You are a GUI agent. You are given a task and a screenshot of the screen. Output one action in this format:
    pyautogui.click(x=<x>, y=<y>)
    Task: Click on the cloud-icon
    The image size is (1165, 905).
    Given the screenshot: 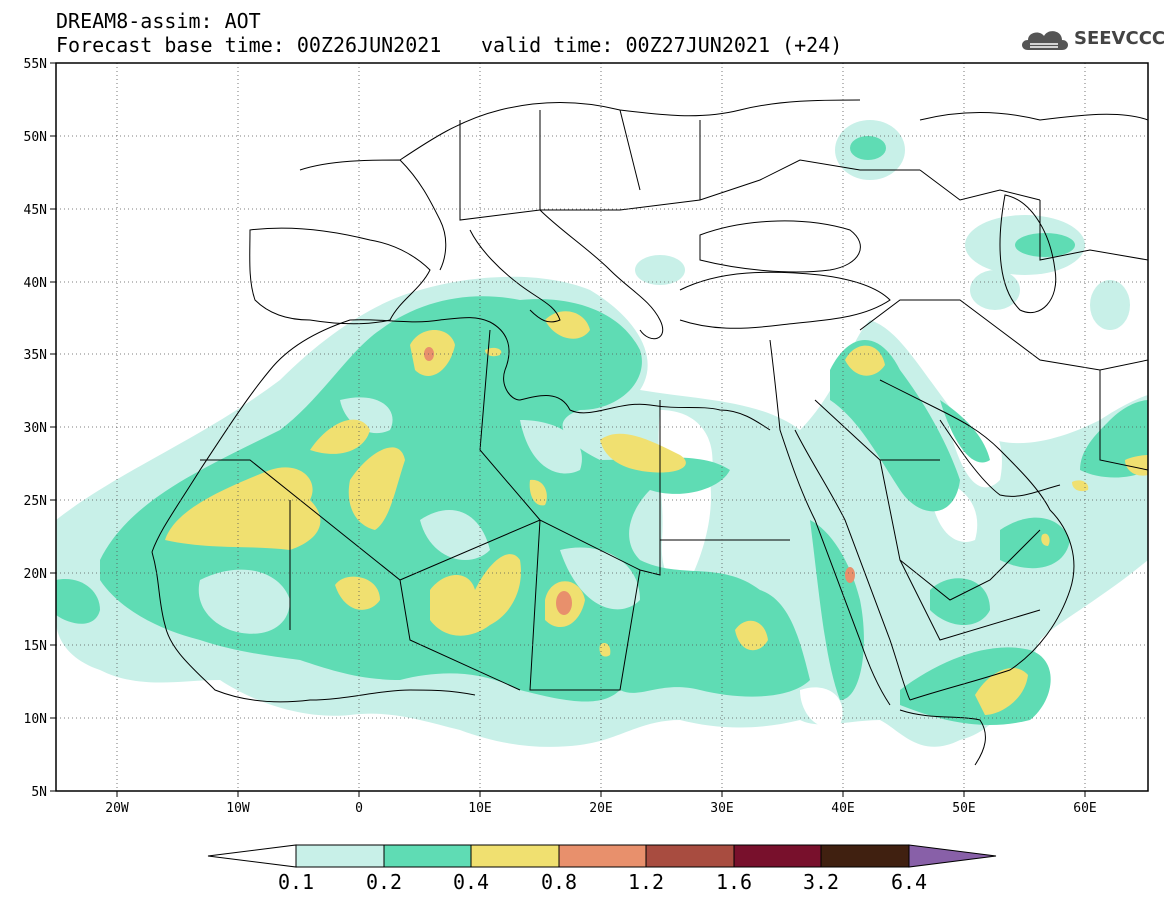 What is the action you would take?
    pyautogui.click(x=1045, y=40)
    